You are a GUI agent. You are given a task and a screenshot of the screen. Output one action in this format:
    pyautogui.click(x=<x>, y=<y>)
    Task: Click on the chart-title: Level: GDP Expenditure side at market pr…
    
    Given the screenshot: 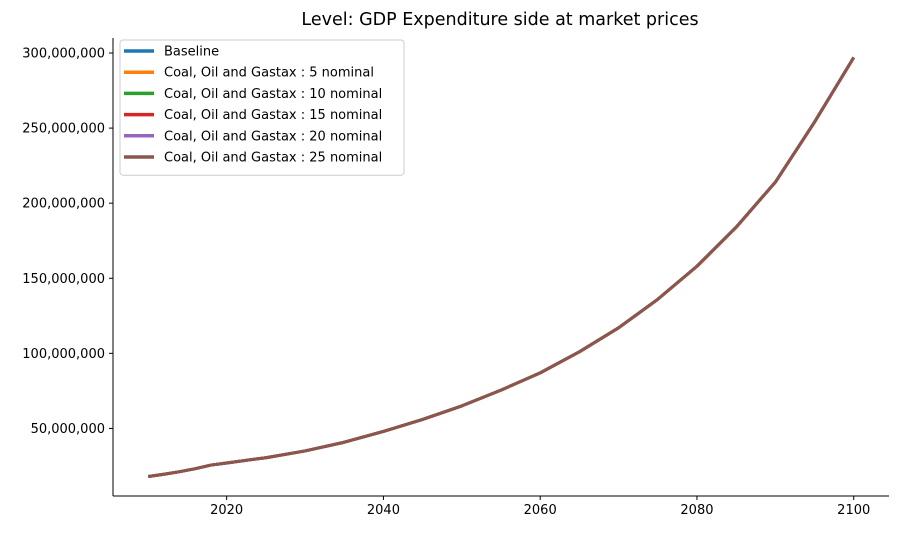 What is the action you would take?
    pyautogui.click(x=499, y=20)
    